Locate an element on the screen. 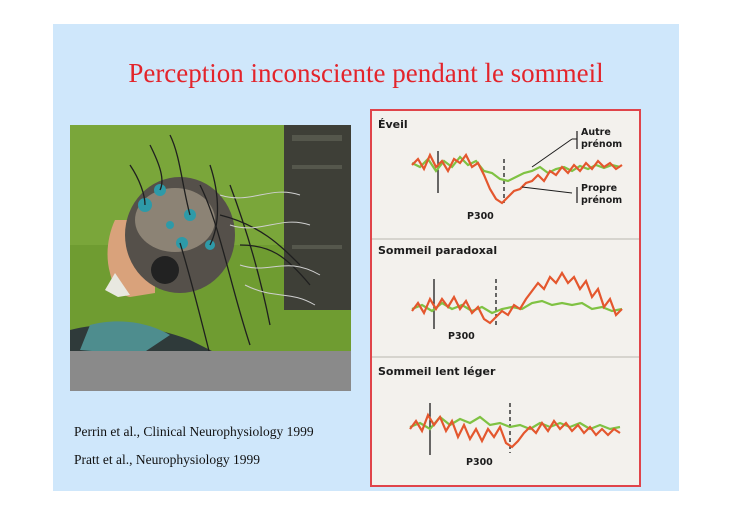  panel-title-sommeil-paradoxal: Sommeil paradoxal is located at coordinates (437, 250).